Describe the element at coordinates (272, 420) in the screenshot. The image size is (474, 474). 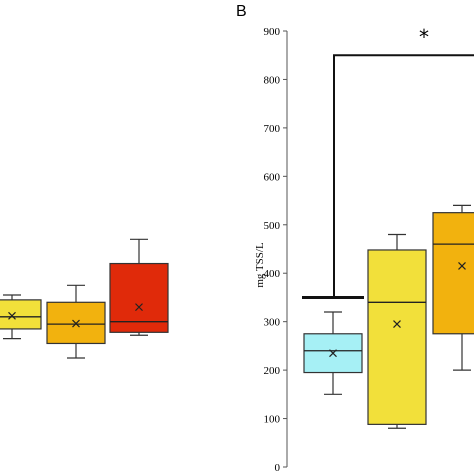
I see `y-tick-label-100: 100` at that location.